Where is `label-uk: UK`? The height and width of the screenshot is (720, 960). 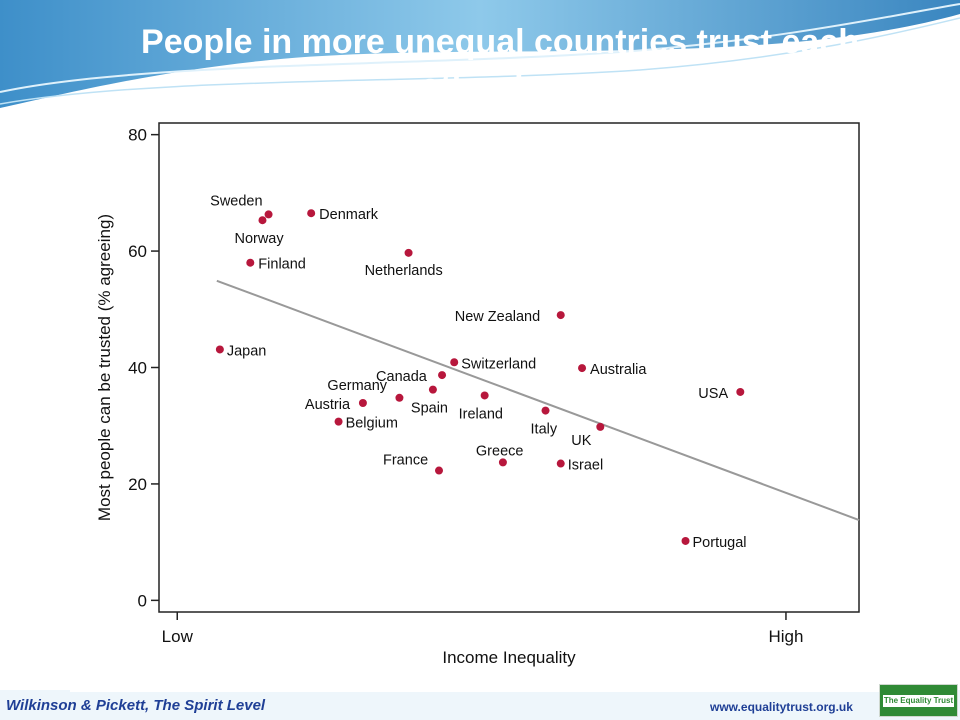
label-uk: UK is located at coordinates (581, 441).